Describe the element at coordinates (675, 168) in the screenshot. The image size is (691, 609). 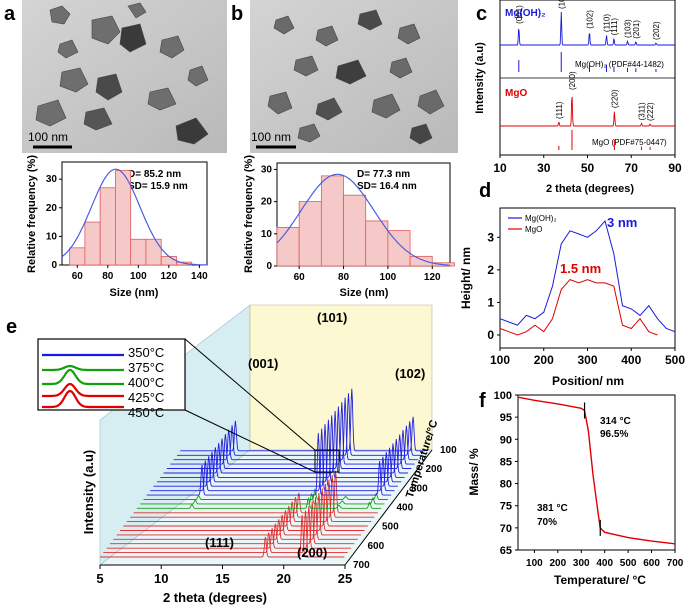
I see `xrd-c-xtick-4: 90` at that location.